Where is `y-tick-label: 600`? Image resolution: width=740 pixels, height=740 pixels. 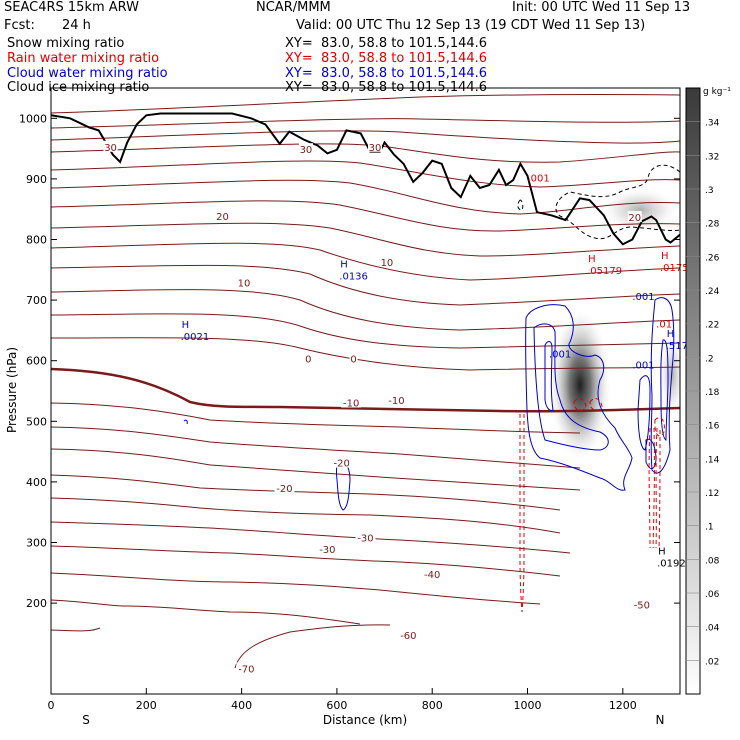 y-tick-label: 600 is located at coordinates (36, 361).